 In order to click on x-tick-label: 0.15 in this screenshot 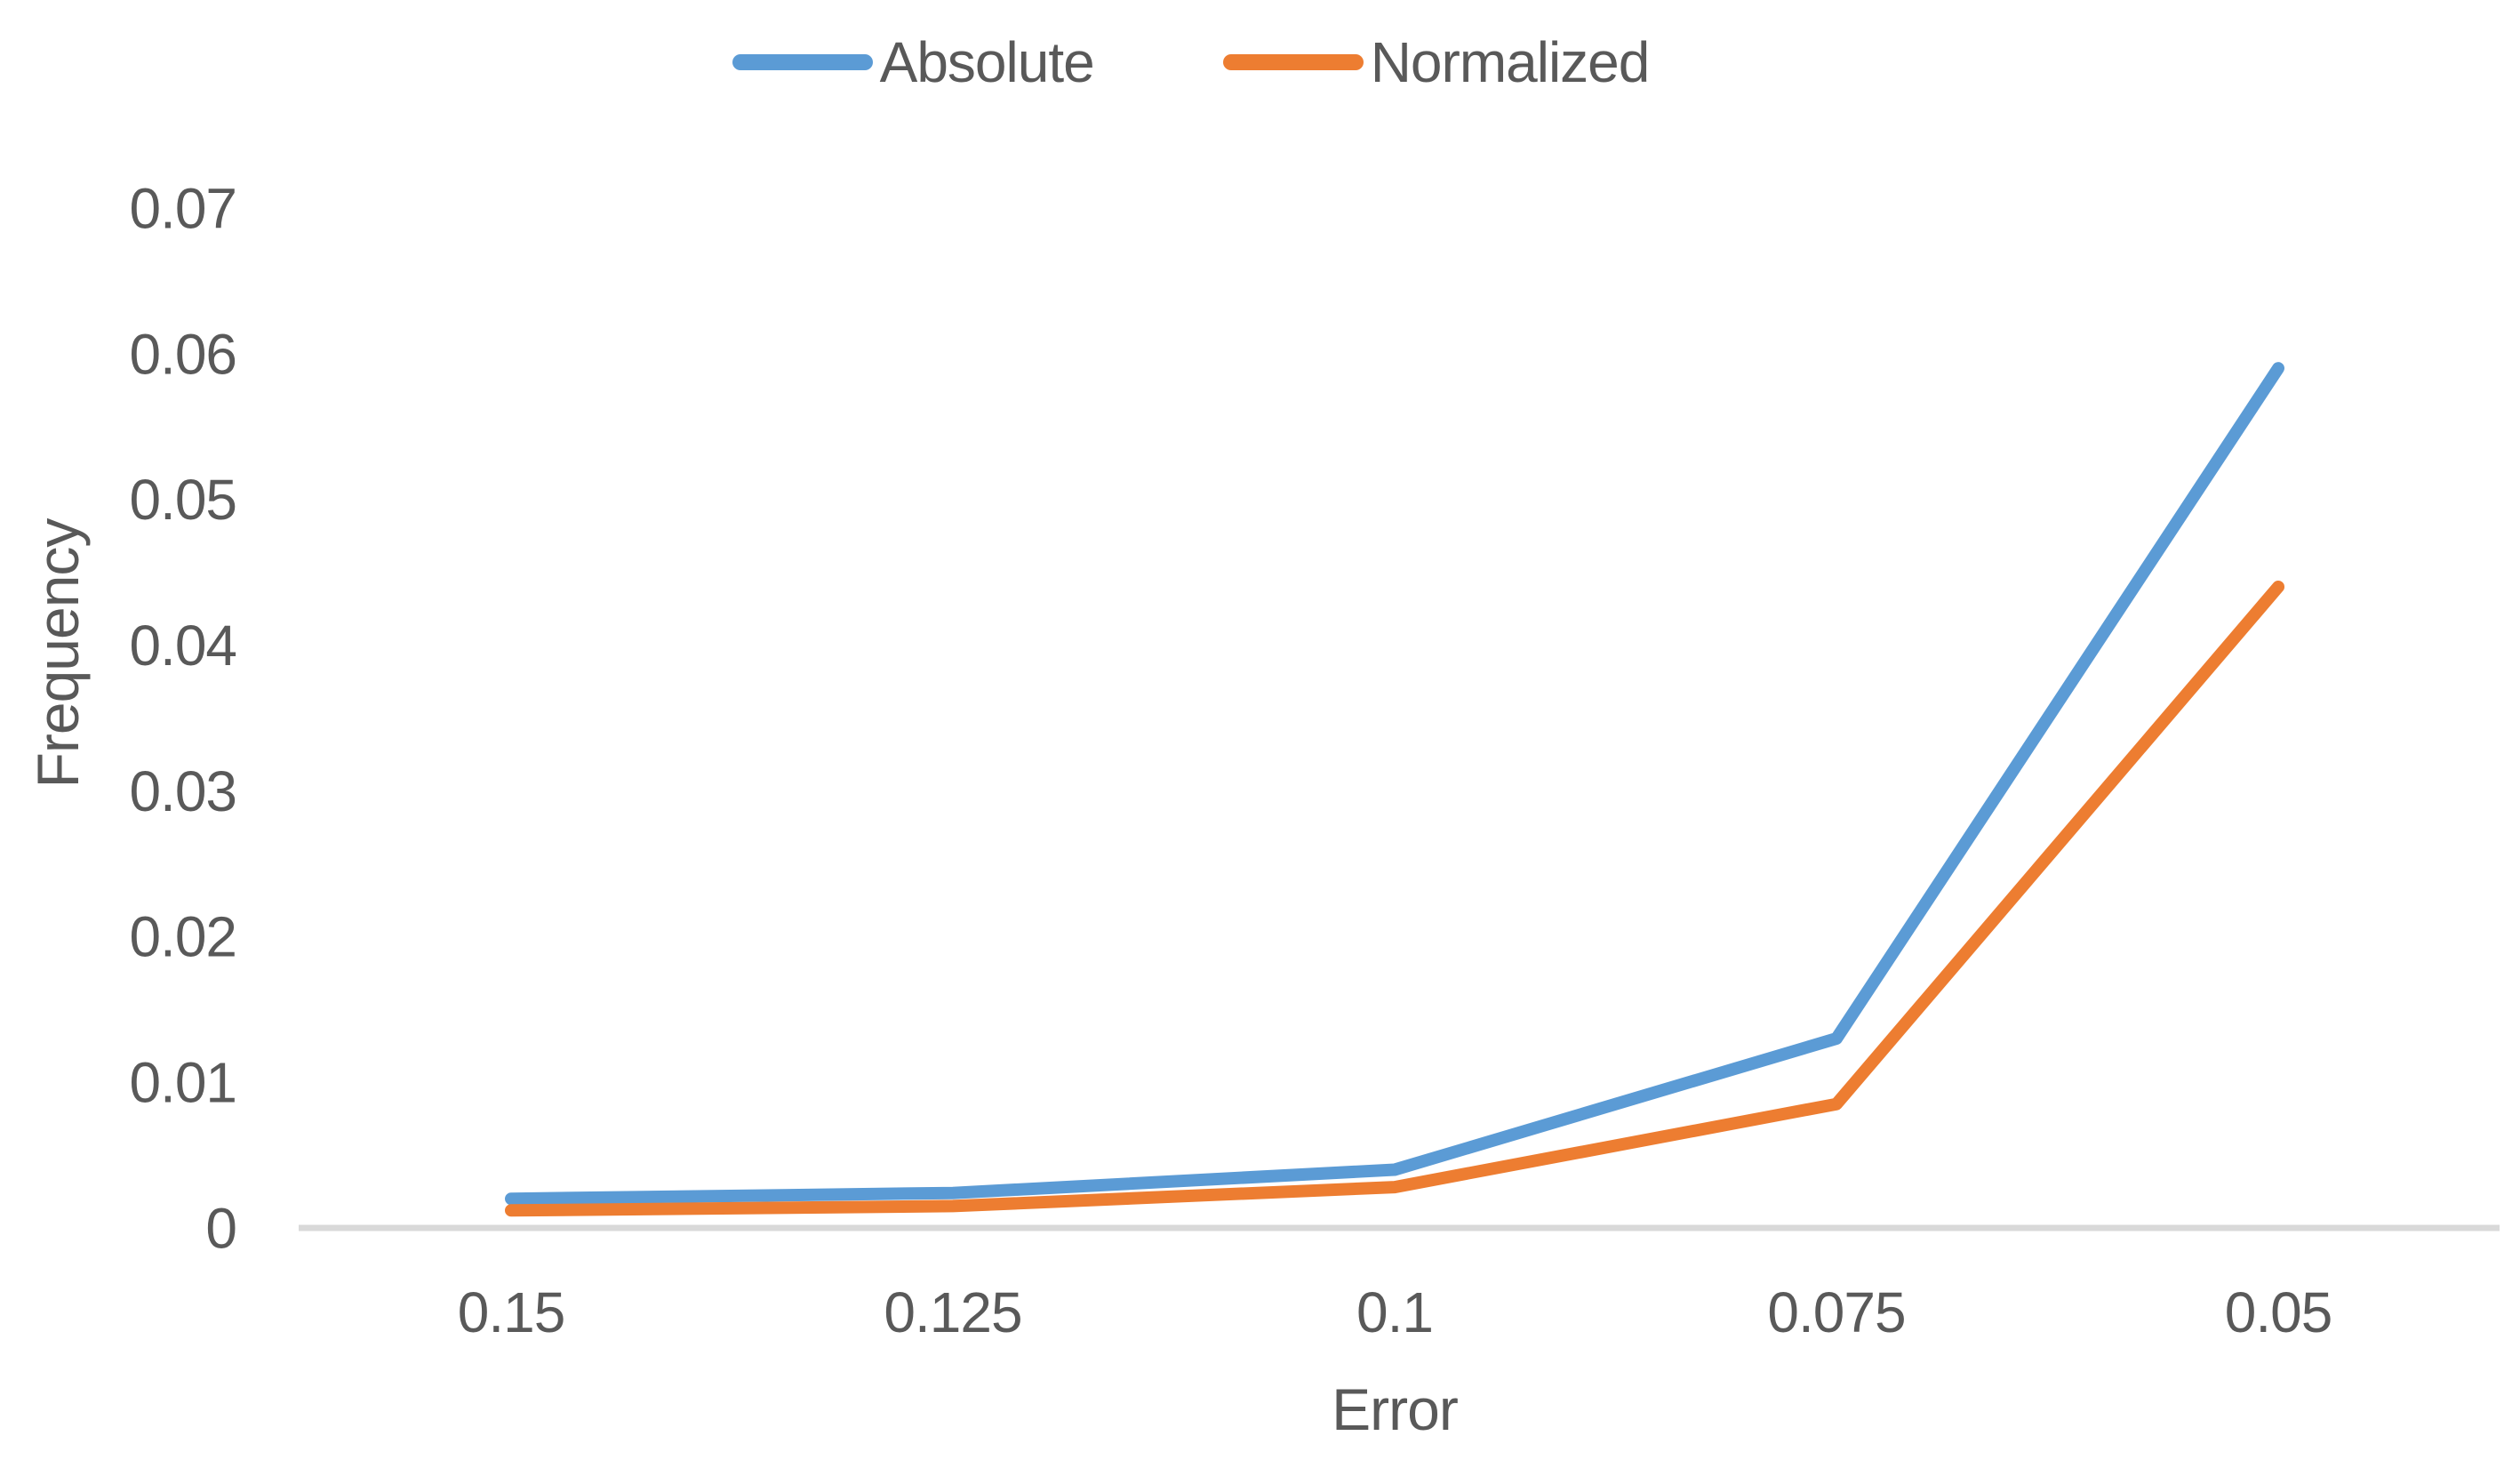, I will do `click(511, 1312)`.